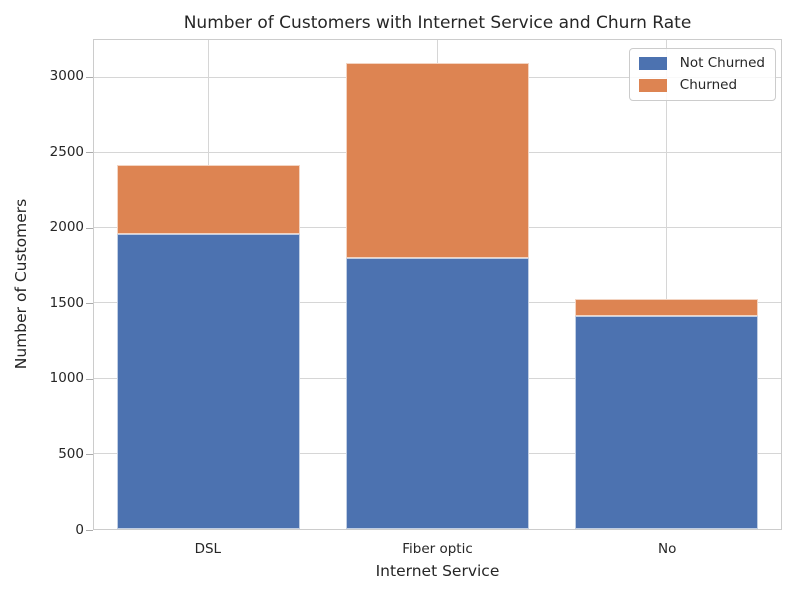 This screenshot has height=600, width=800. Describe the element at coordinates (66, 151) in the screenshot. I see `y-tick-label: 2500` at that location.